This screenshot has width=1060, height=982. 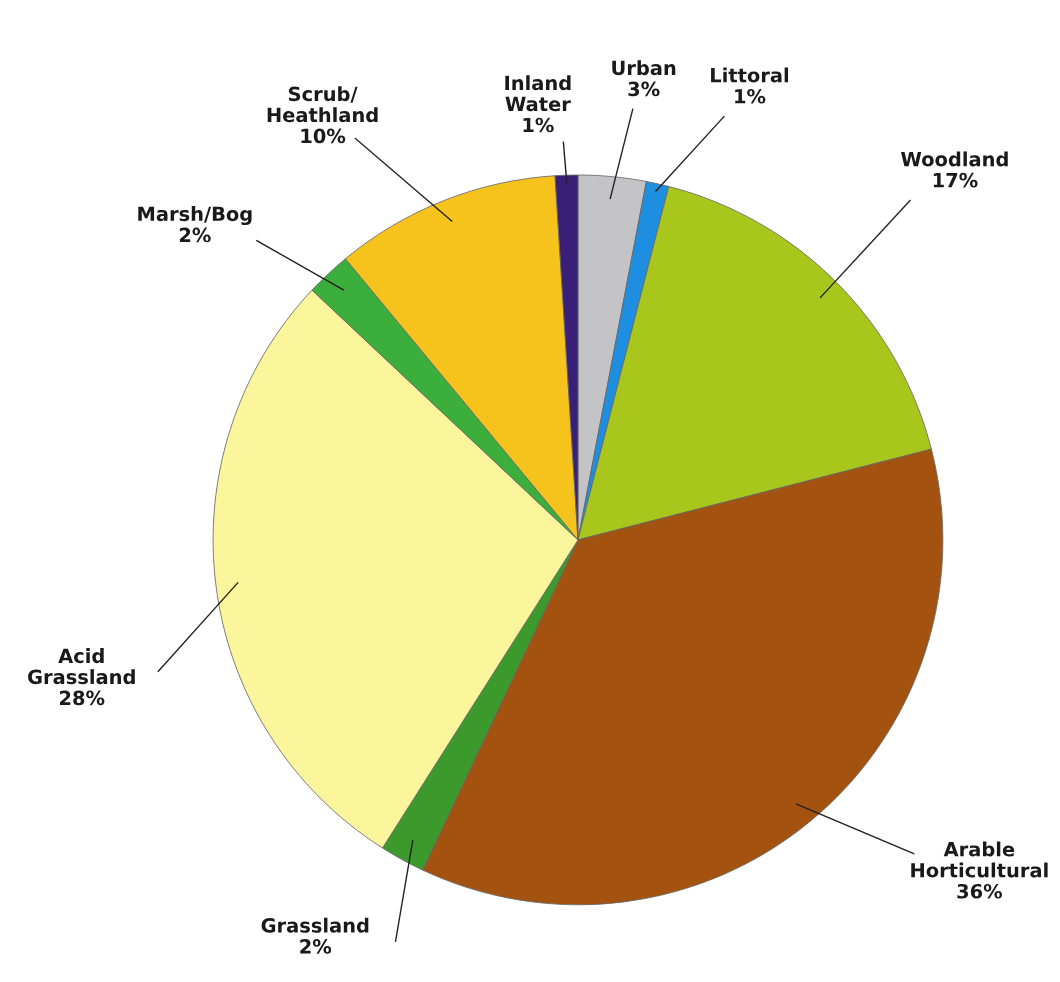 I want to click on slice-label: Arable Horticultural, so click(x=979, y=859).